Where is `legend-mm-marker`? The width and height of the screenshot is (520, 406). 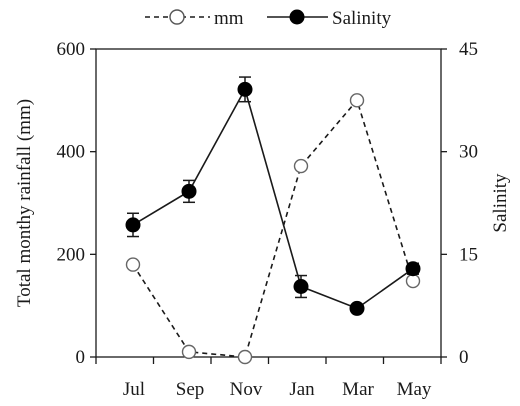 legend-mm-marker is located at coordinates (177, 17).